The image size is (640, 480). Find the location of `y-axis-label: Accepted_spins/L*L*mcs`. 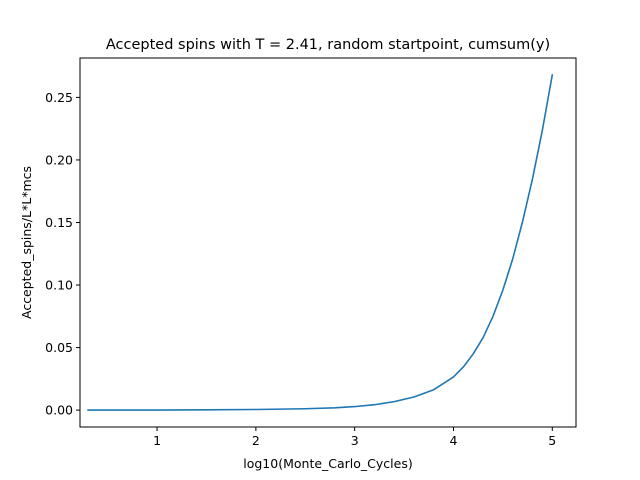

y-axis-label: Accepted_spins/L*L*mcs is located at coordinates (26, 242).